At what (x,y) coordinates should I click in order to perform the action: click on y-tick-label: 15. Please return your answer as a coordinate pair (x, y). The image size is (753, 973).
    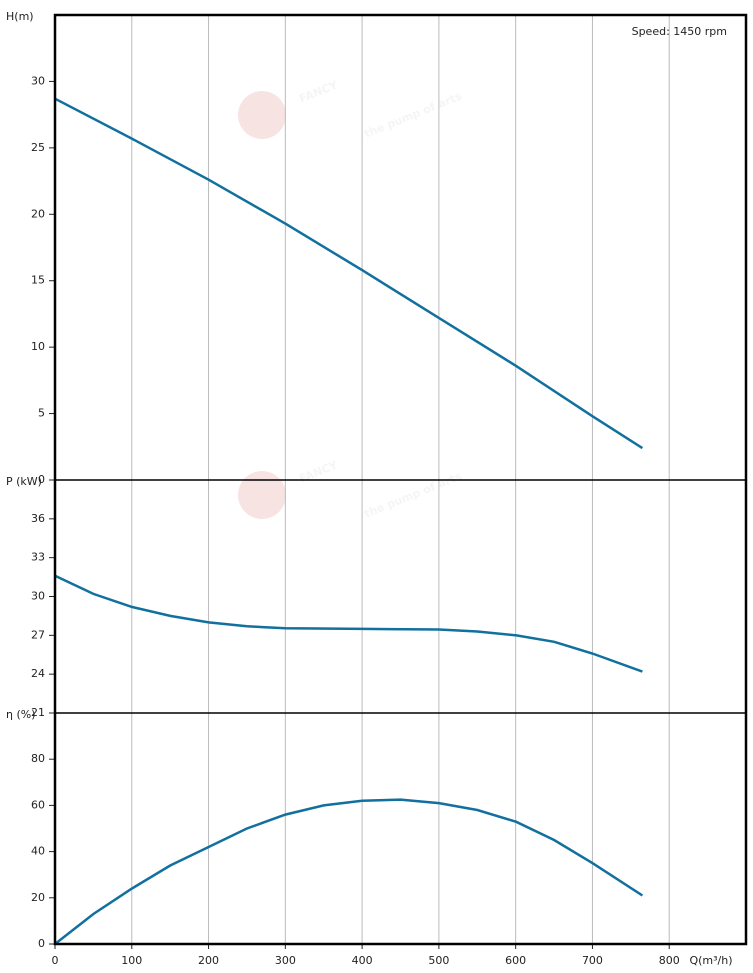
    Looking at the image, I should click on (38, 280).